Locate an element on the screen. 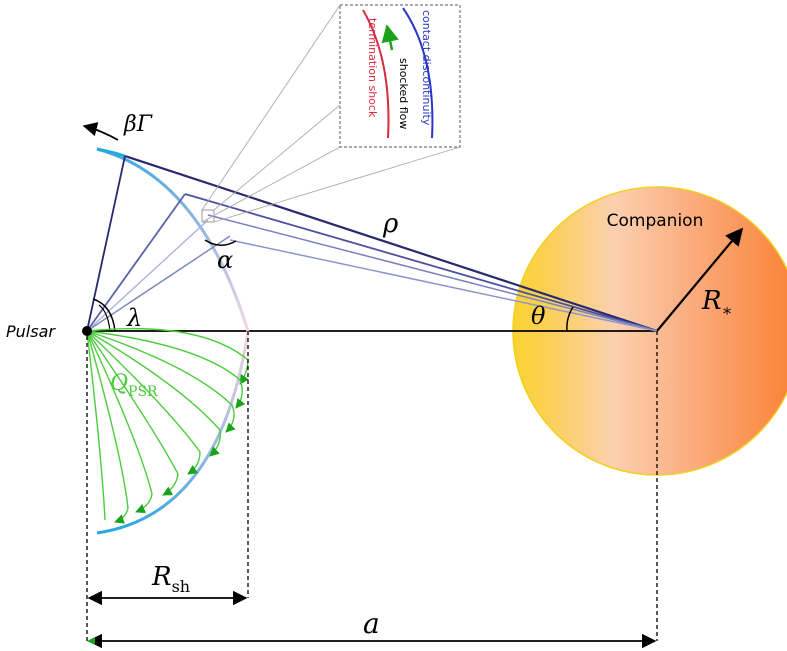 The width and height of the screenshot is (787, 651). pulsar-dot is located at coordinates (87, 331).